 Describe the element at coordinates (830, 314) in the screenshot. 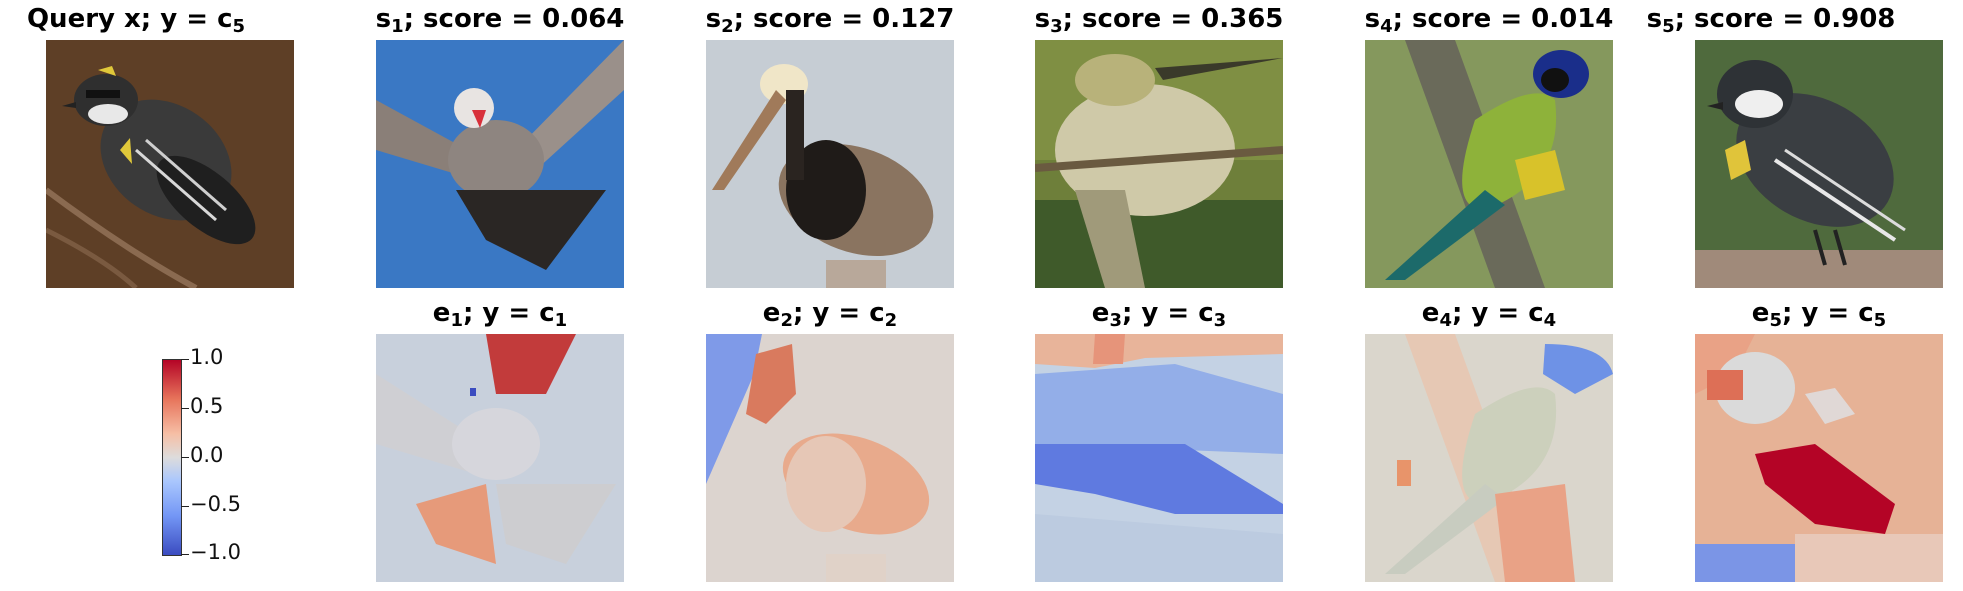

I see `explanation-2-title: e2; y = c2` at that location.